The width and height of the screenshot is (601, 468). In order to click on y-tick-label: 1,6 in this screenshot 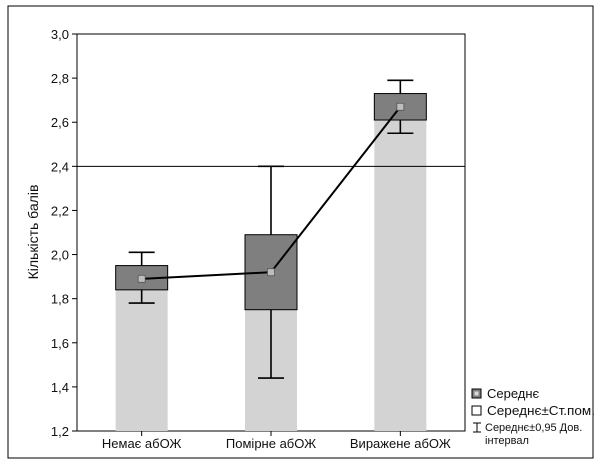, I will do `click(60, 343)`.